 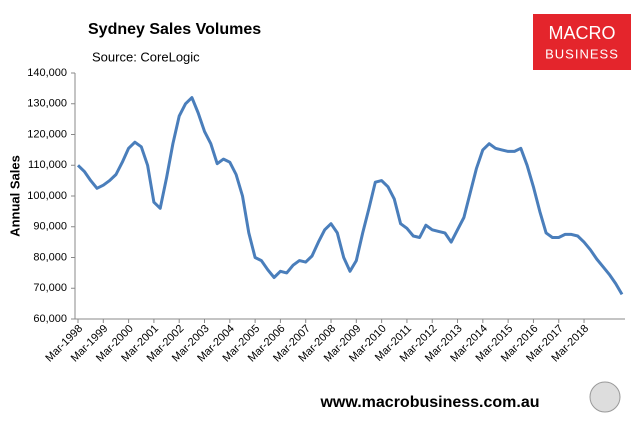 I want to click on y-tick-label: 140,000, so click(x=47, y=73).